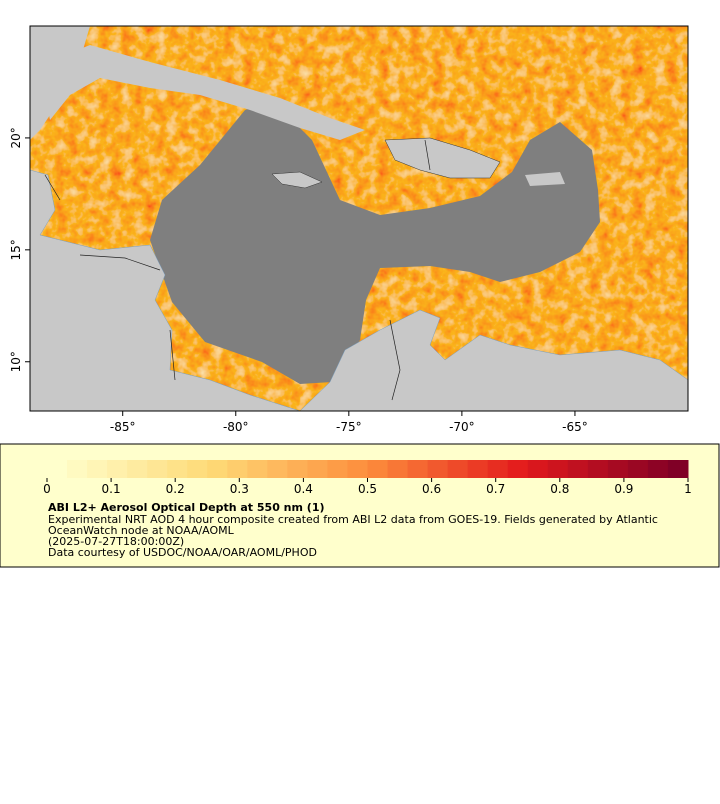 The height and width of the screenshot is (804, 720). What do you see at coordinates (165, 290) in the screenshot?
I see `land-central-america` at bounding box center [165, 290].